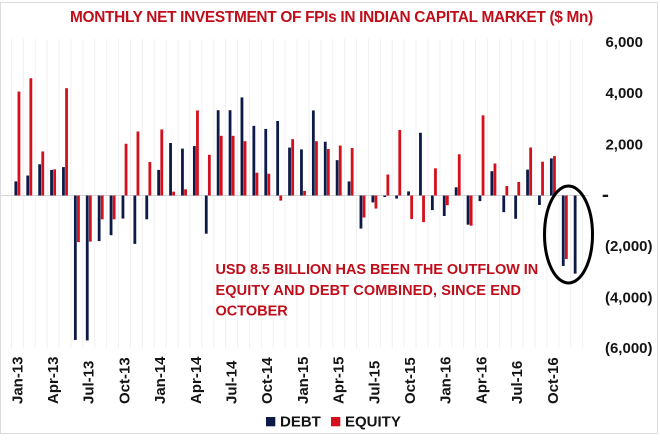  I want to click on svg-text: 2,000, so click(624, 144).